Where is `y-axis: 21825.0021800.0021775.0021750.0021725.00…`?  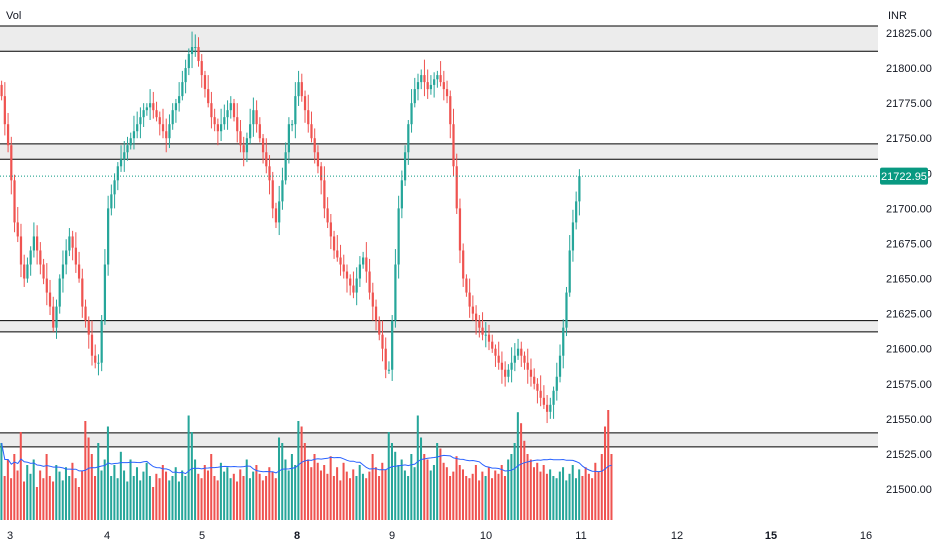 y-axis: 21825.0021800.0021775.0021750.0021725.00… is located at coordinates (909, 262).